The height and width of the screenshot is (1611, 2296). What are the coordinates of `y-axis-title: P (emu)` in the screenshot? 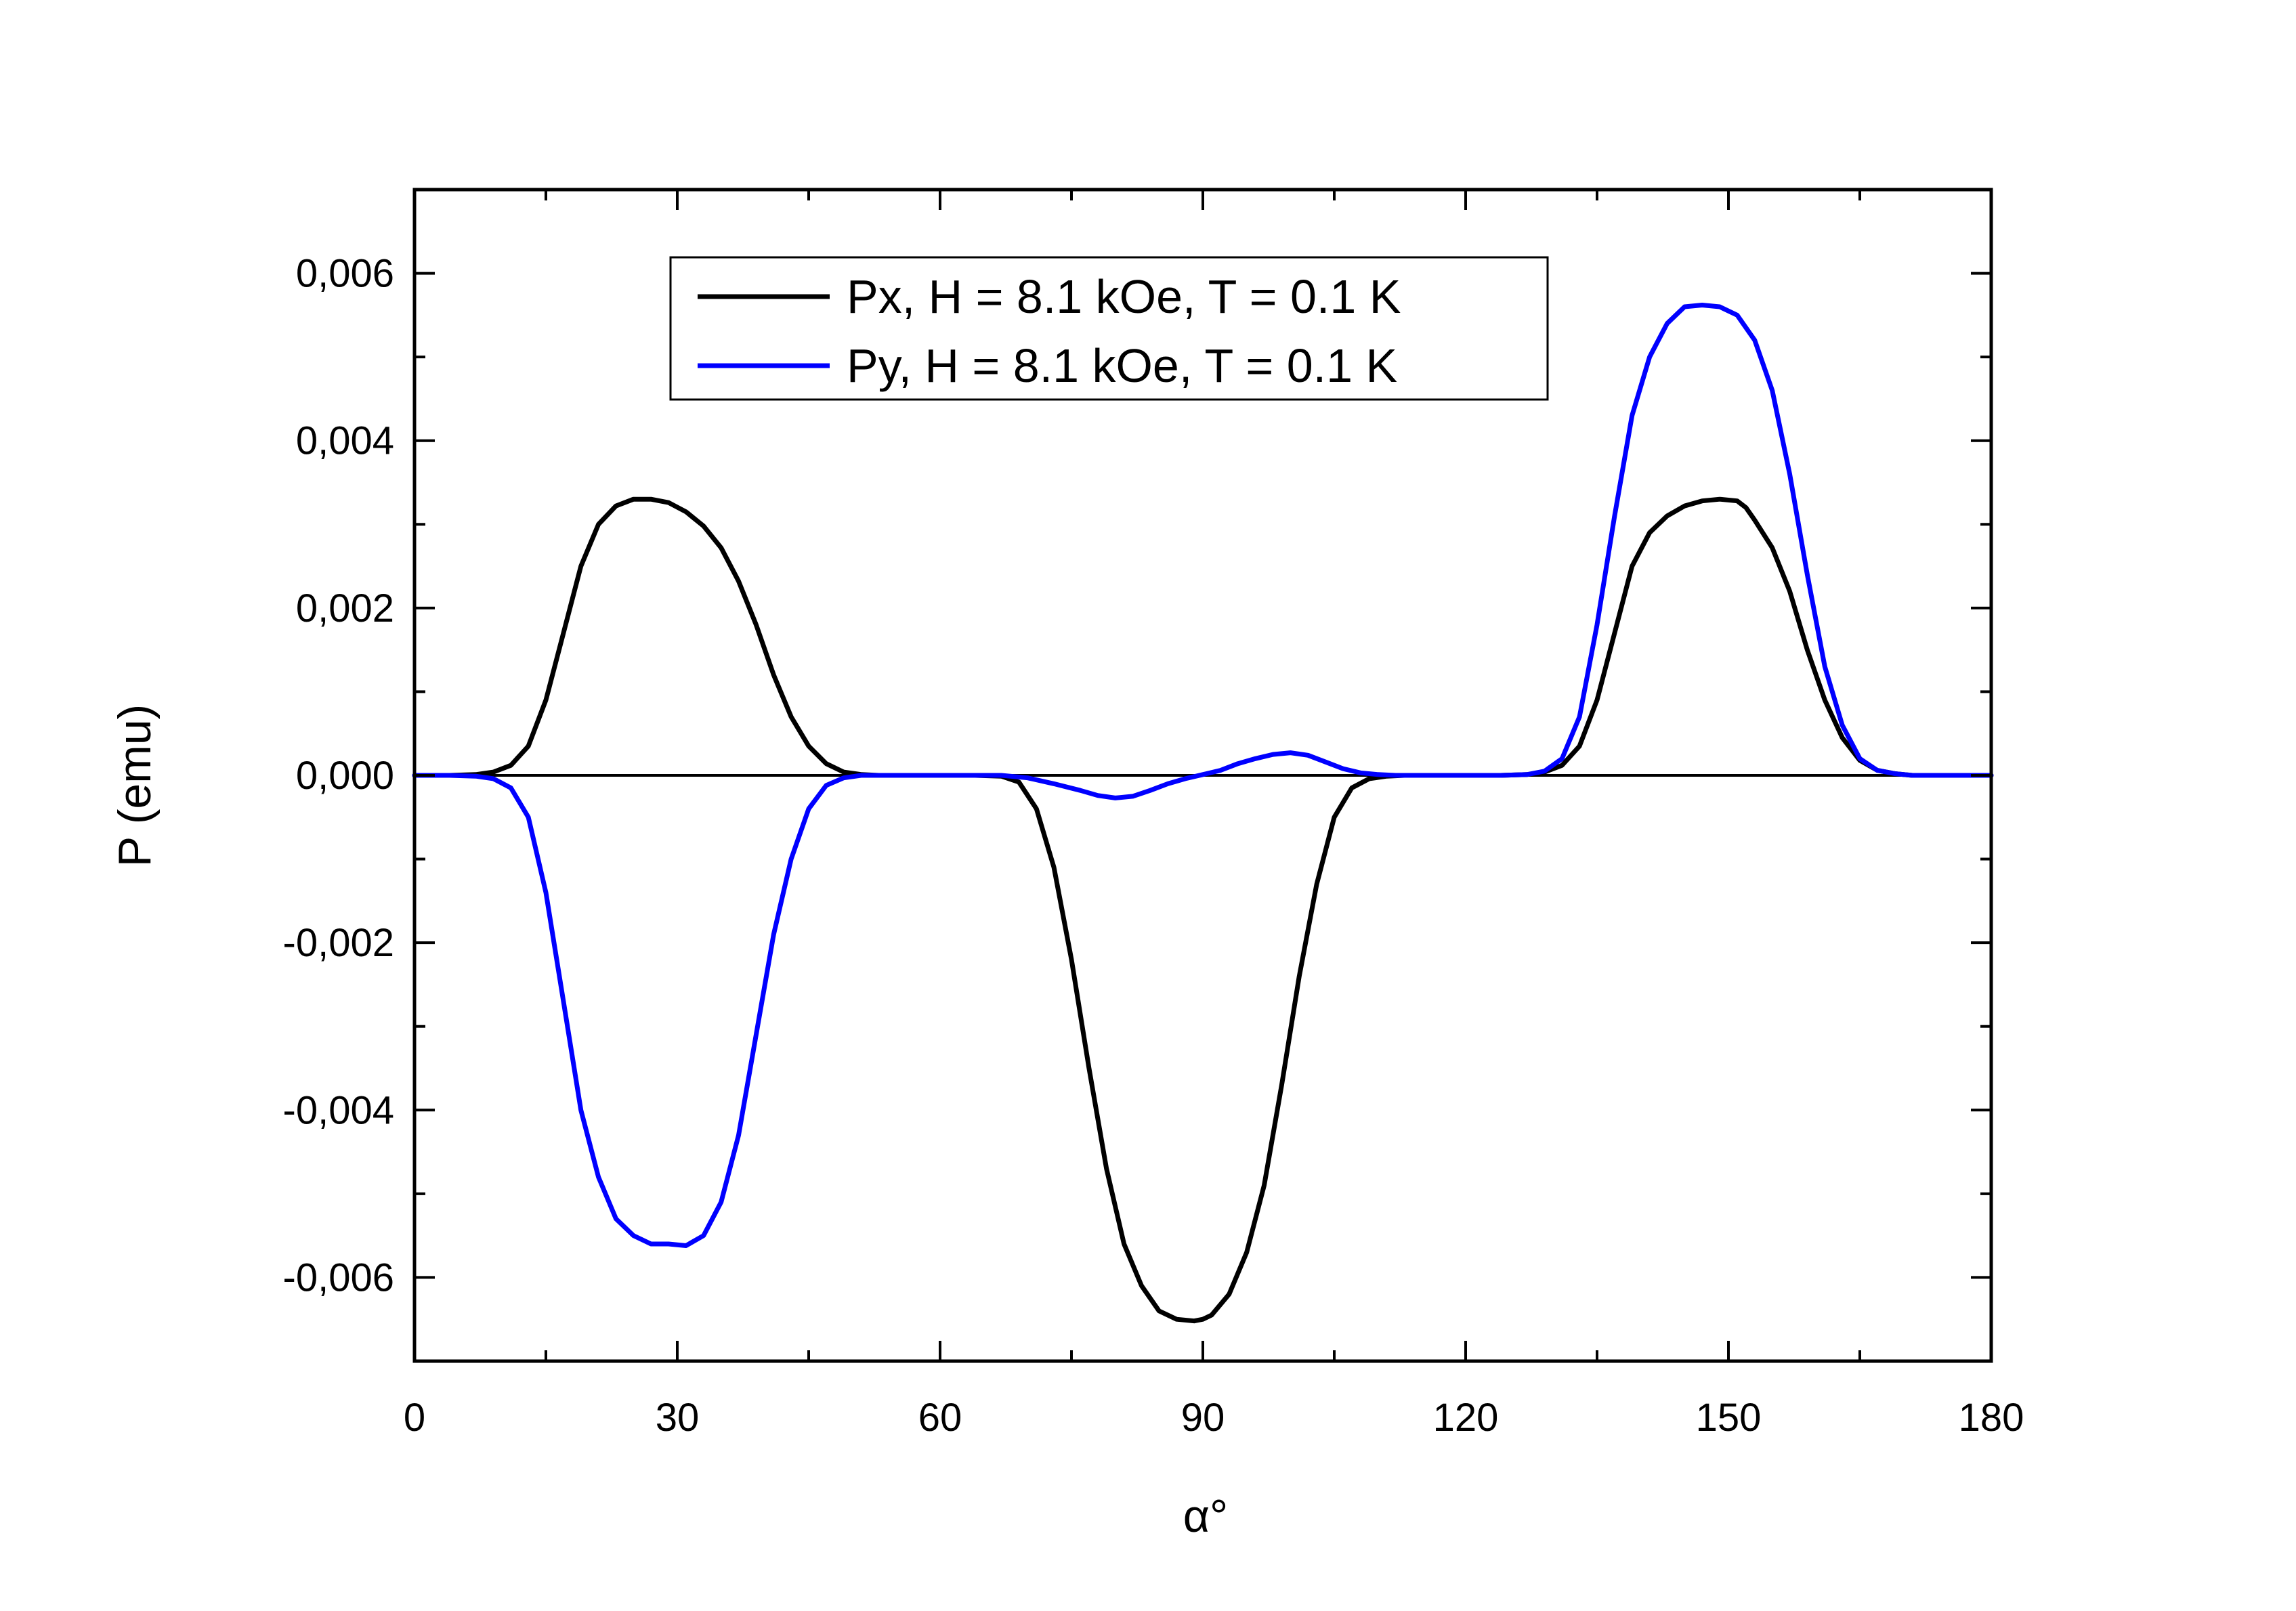 It's located at (135, 785).